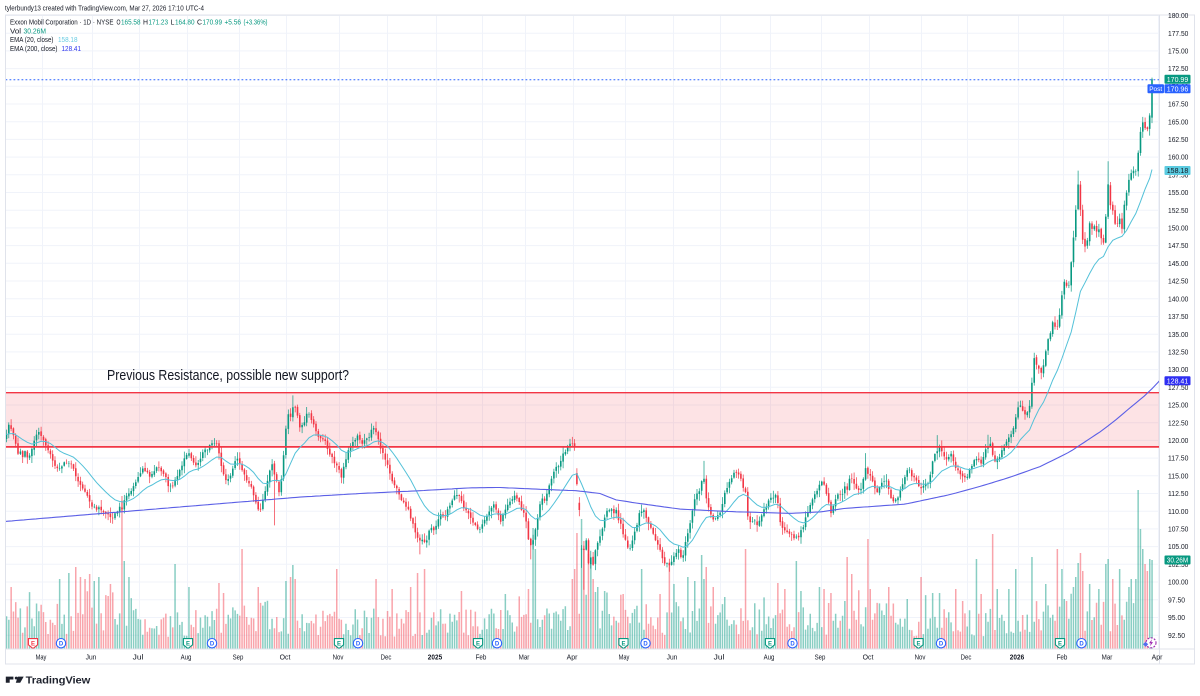 The width and height of the screenshot is (1200, 696). Describe the element at coordinates (1178, 298) in the screenshot. I see `svg-text: 140.00` at that location.